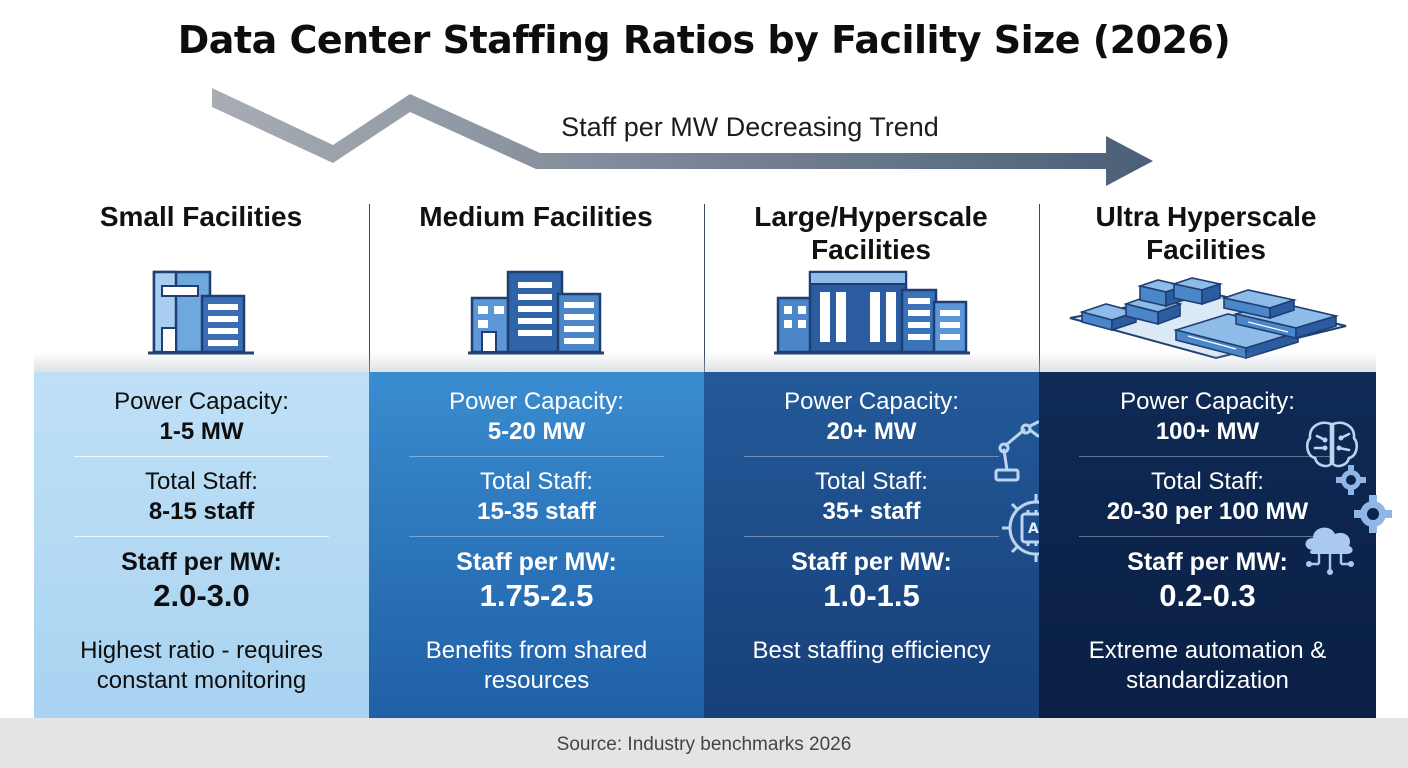 The width and height of the screenshot is (1408, 768). I want to click on trend-label: Staff per MW Decreasing Trend, so click(750, 127).